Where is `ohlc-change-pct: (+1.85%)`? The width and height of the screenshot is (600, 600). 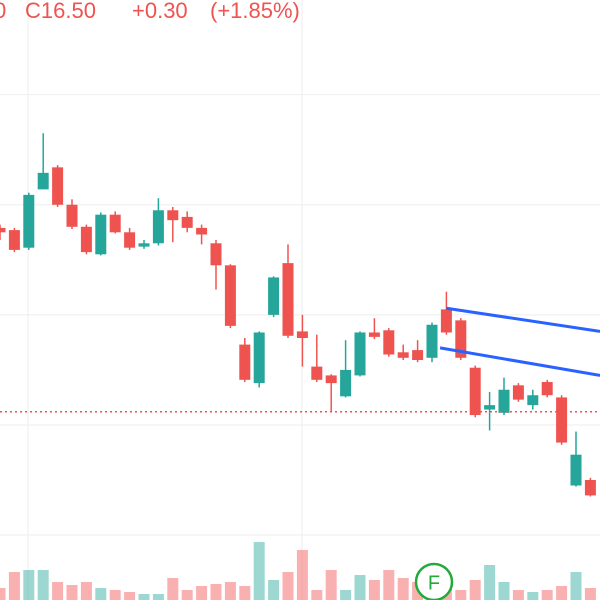 ohlc-change-pct: (+1.85%) is located at coordinates (255, 11).